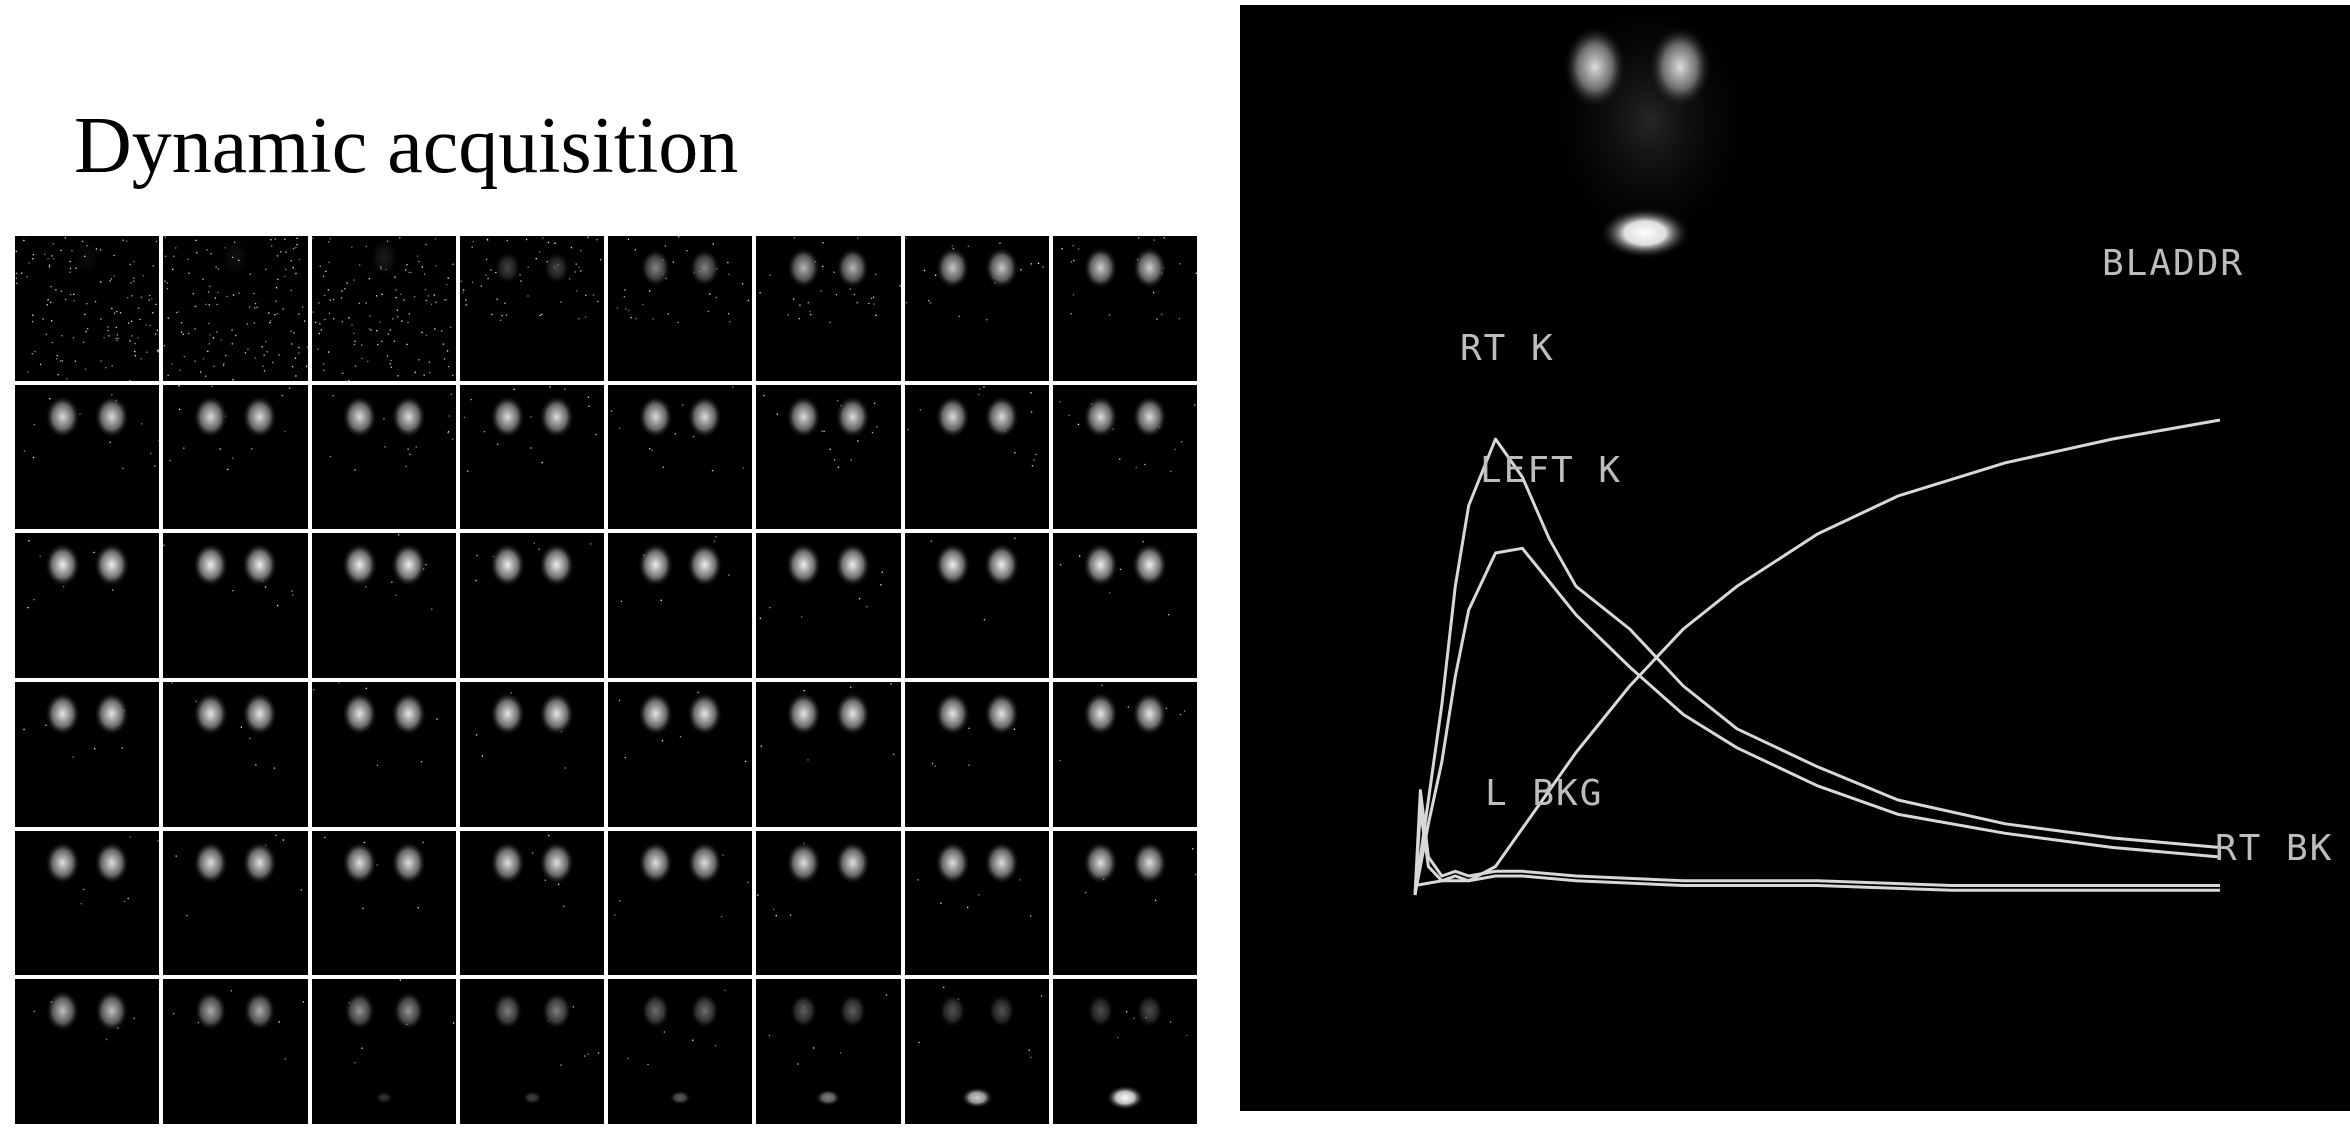 The height and width of the screenshot is (1137, 2350). Describe the element at coordinates (1817, 721) in the screenshot. I see `curve-left-k` at that location.